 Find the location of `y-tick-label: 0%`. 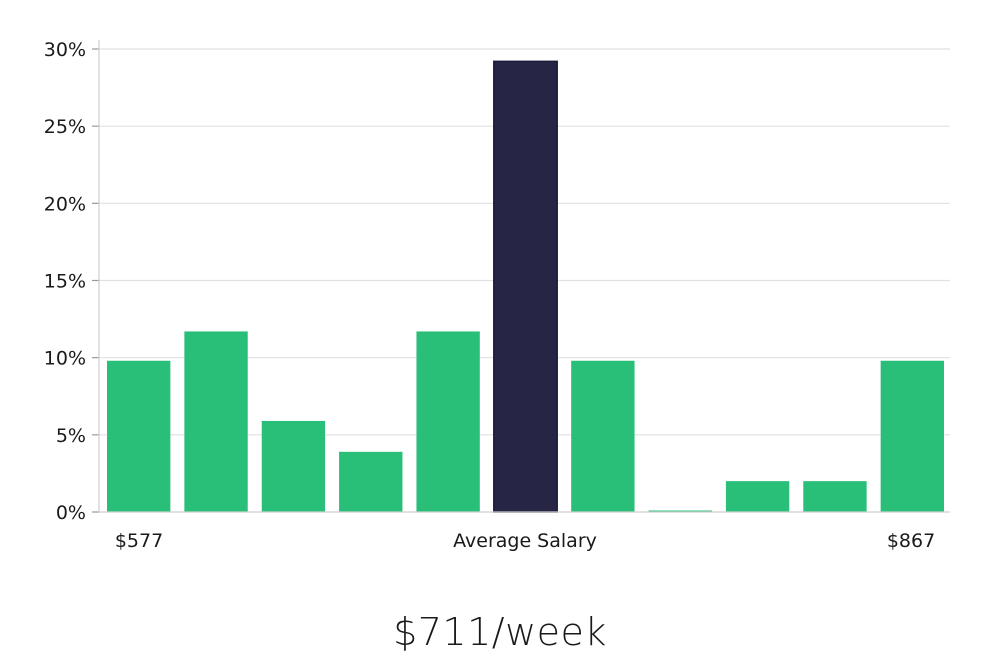

y-tick-label: 0% is located at coordinates (71, 513).